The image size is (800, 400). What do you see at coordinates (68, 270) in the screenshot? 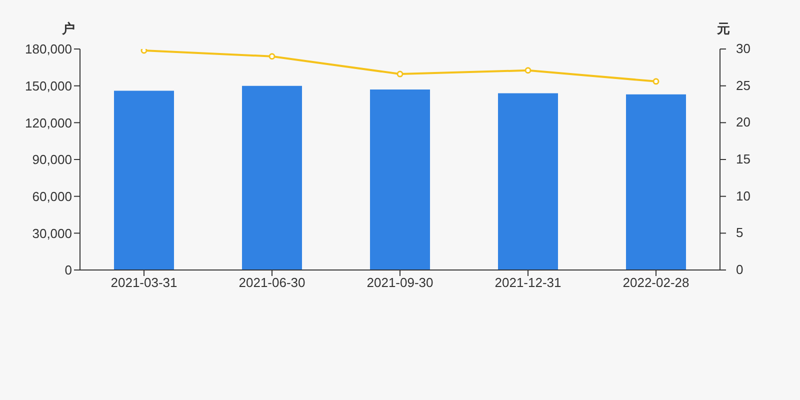
I see `y-tick-label: 0` at bounding box center [68, 270].